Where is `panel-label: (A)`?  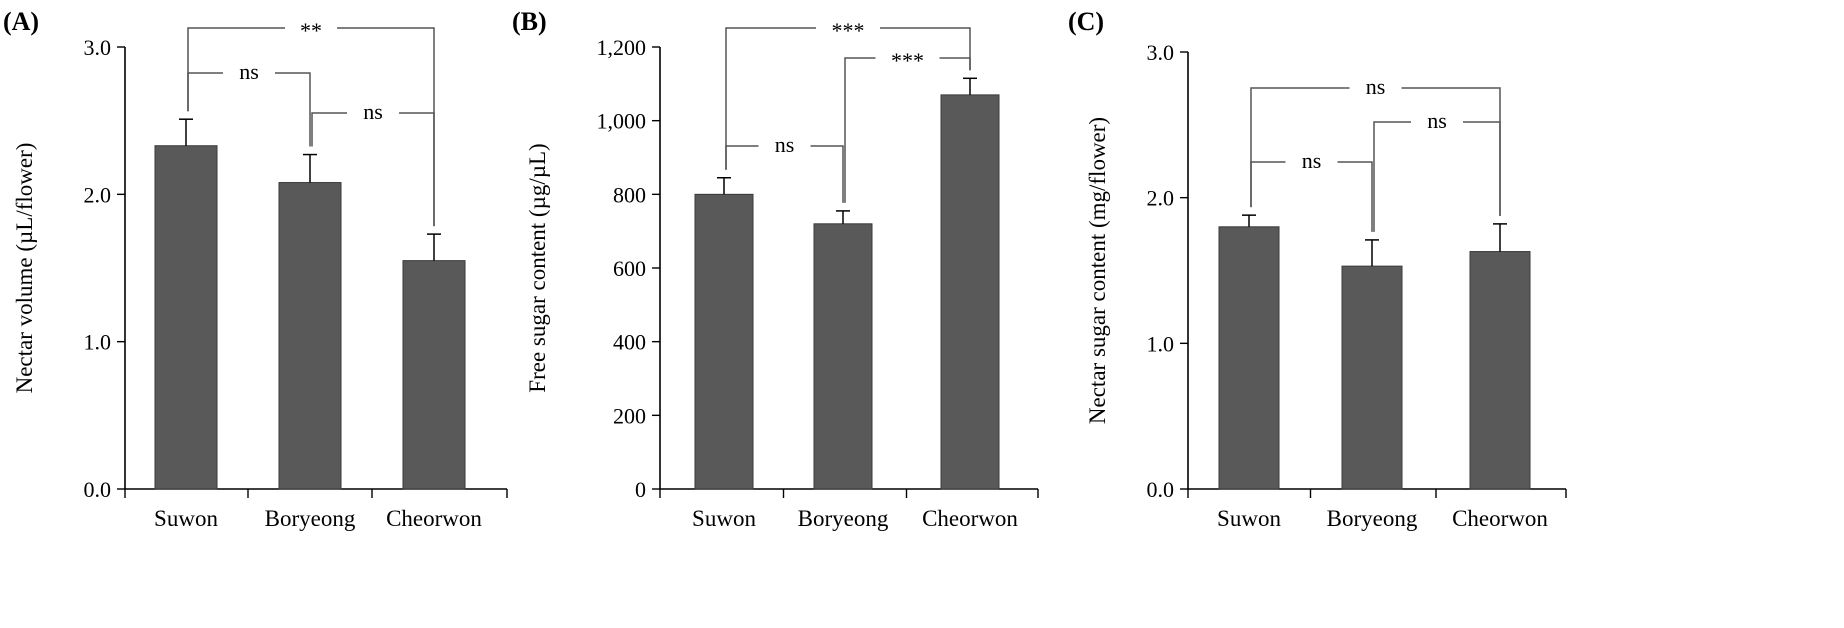 panel-label: (A) is located at coordinates (21, 21).